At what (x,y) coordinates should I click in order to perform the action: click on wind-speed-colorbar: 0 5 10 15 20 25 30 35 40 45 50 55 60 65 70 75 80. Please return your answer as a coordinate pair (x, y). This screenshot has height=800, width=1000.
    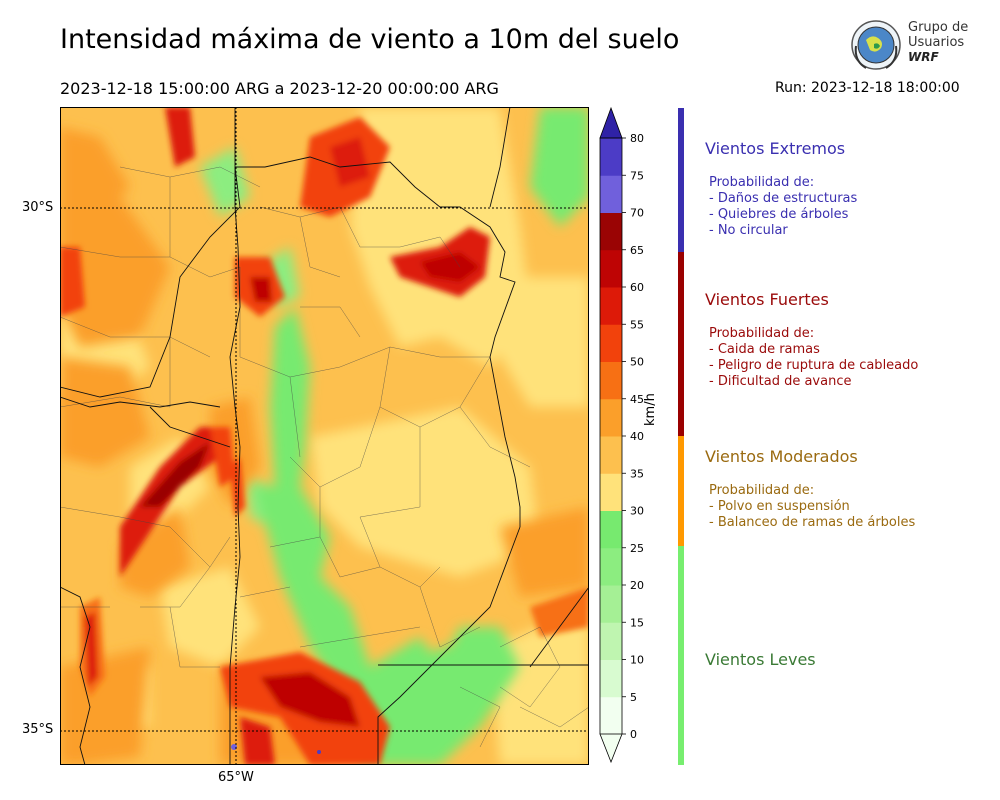
    Looking at the image, I should click on (621, 435).